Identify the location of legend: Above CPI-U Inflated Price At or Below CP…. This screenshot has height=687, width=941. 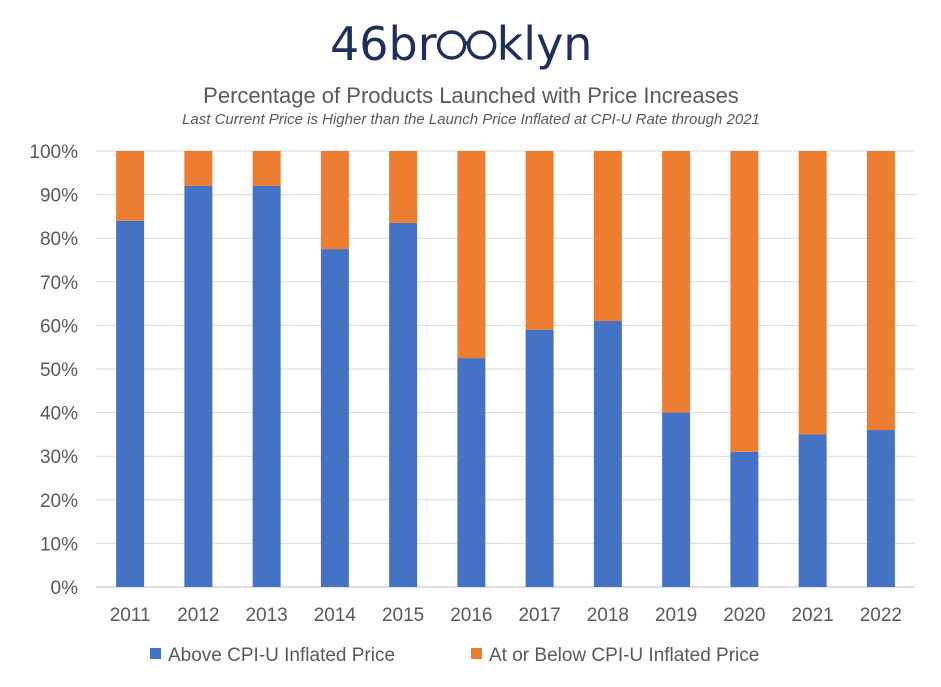
(454, 655).